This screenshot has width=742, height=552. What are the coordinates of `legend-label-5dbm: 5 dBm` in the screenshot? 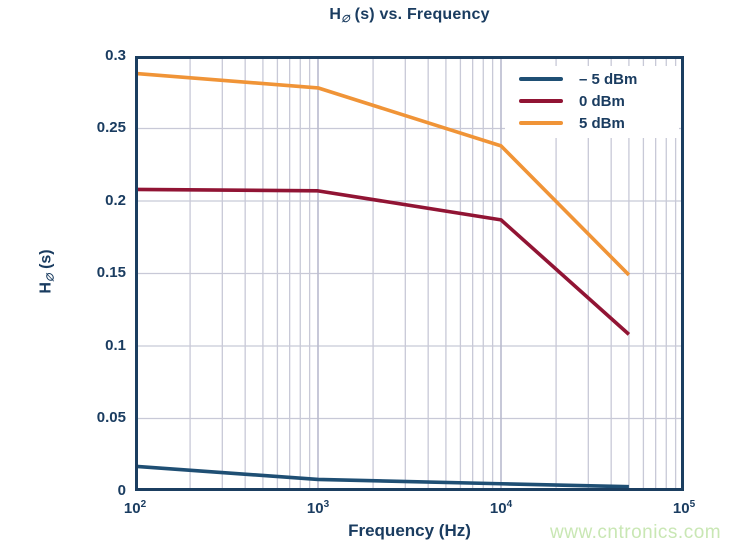 It's located at (602, 123).